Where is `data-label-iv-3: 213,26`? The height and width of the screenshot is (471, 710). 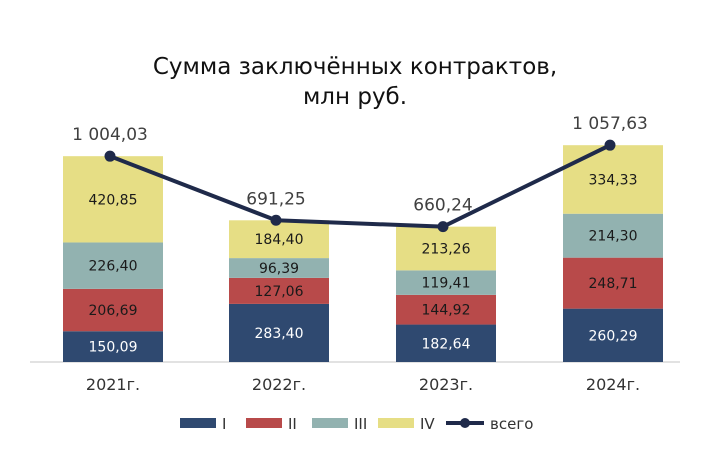 data-label-iv-3: 213,26 is located at coordinates (446, 250).